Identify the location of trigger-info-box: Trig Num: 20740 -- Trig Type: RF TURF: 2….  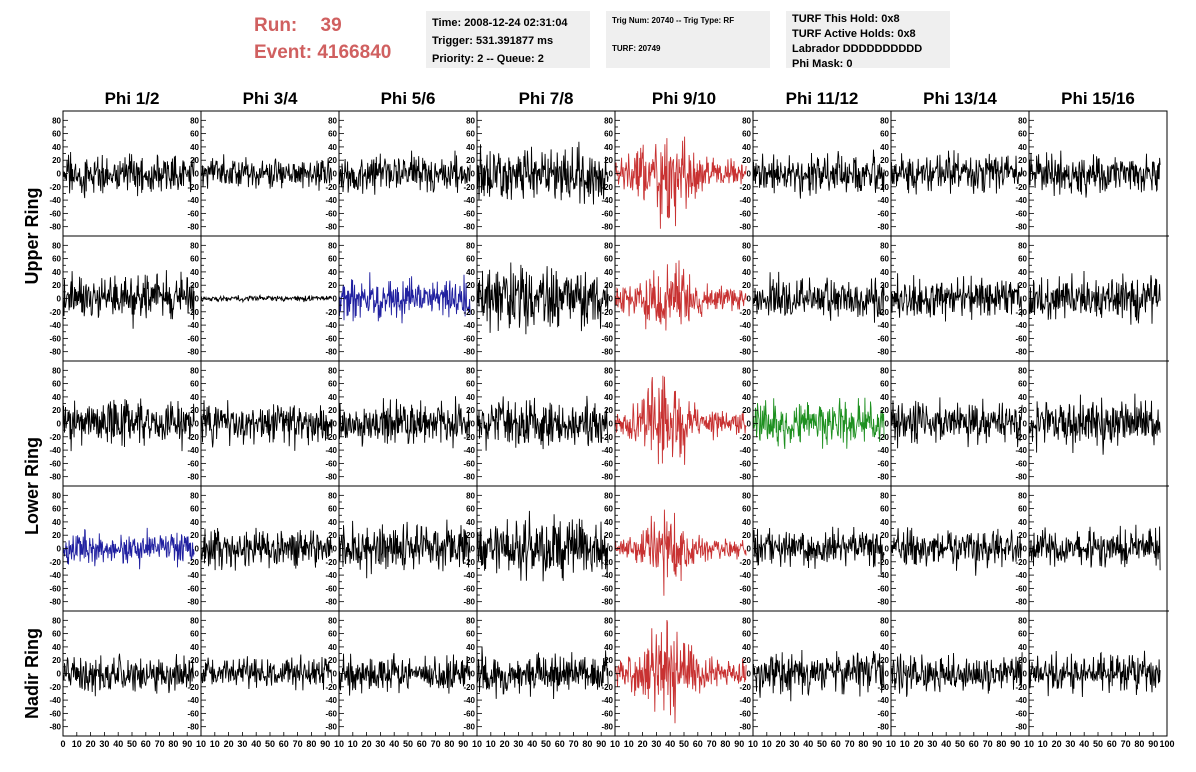
(688, 39).